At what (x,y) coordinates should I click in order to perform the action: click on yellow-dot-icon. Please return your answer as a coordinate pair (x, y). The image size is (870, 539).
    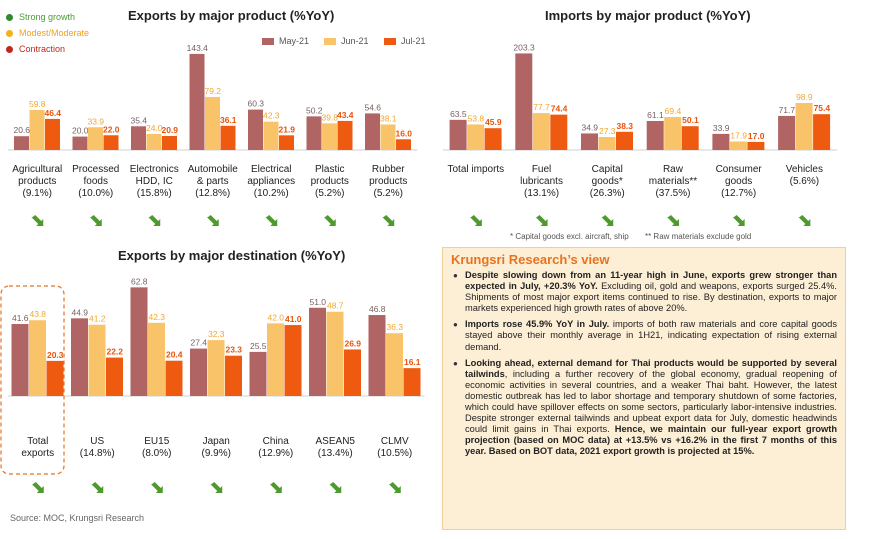
    Looking at the image, I should click on (9, 33).